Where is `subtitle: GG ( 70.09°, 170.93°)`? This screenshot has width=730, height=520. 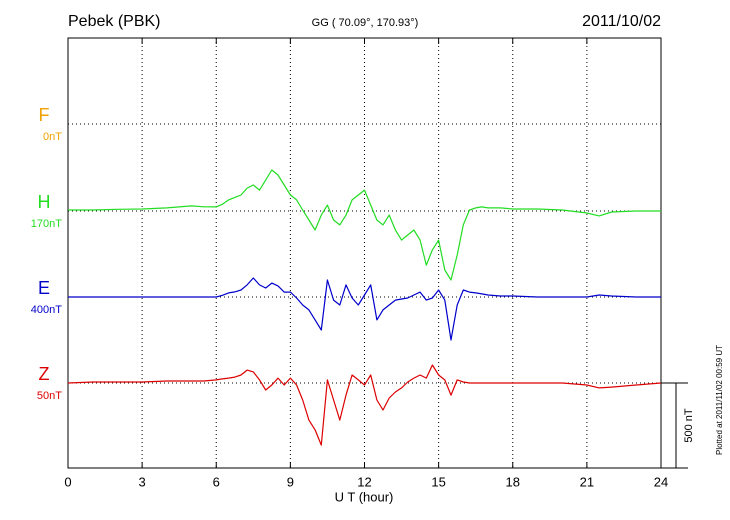 subtitle: GG ( 70.09°, 170.93°) is located at coordinates (365, 23).